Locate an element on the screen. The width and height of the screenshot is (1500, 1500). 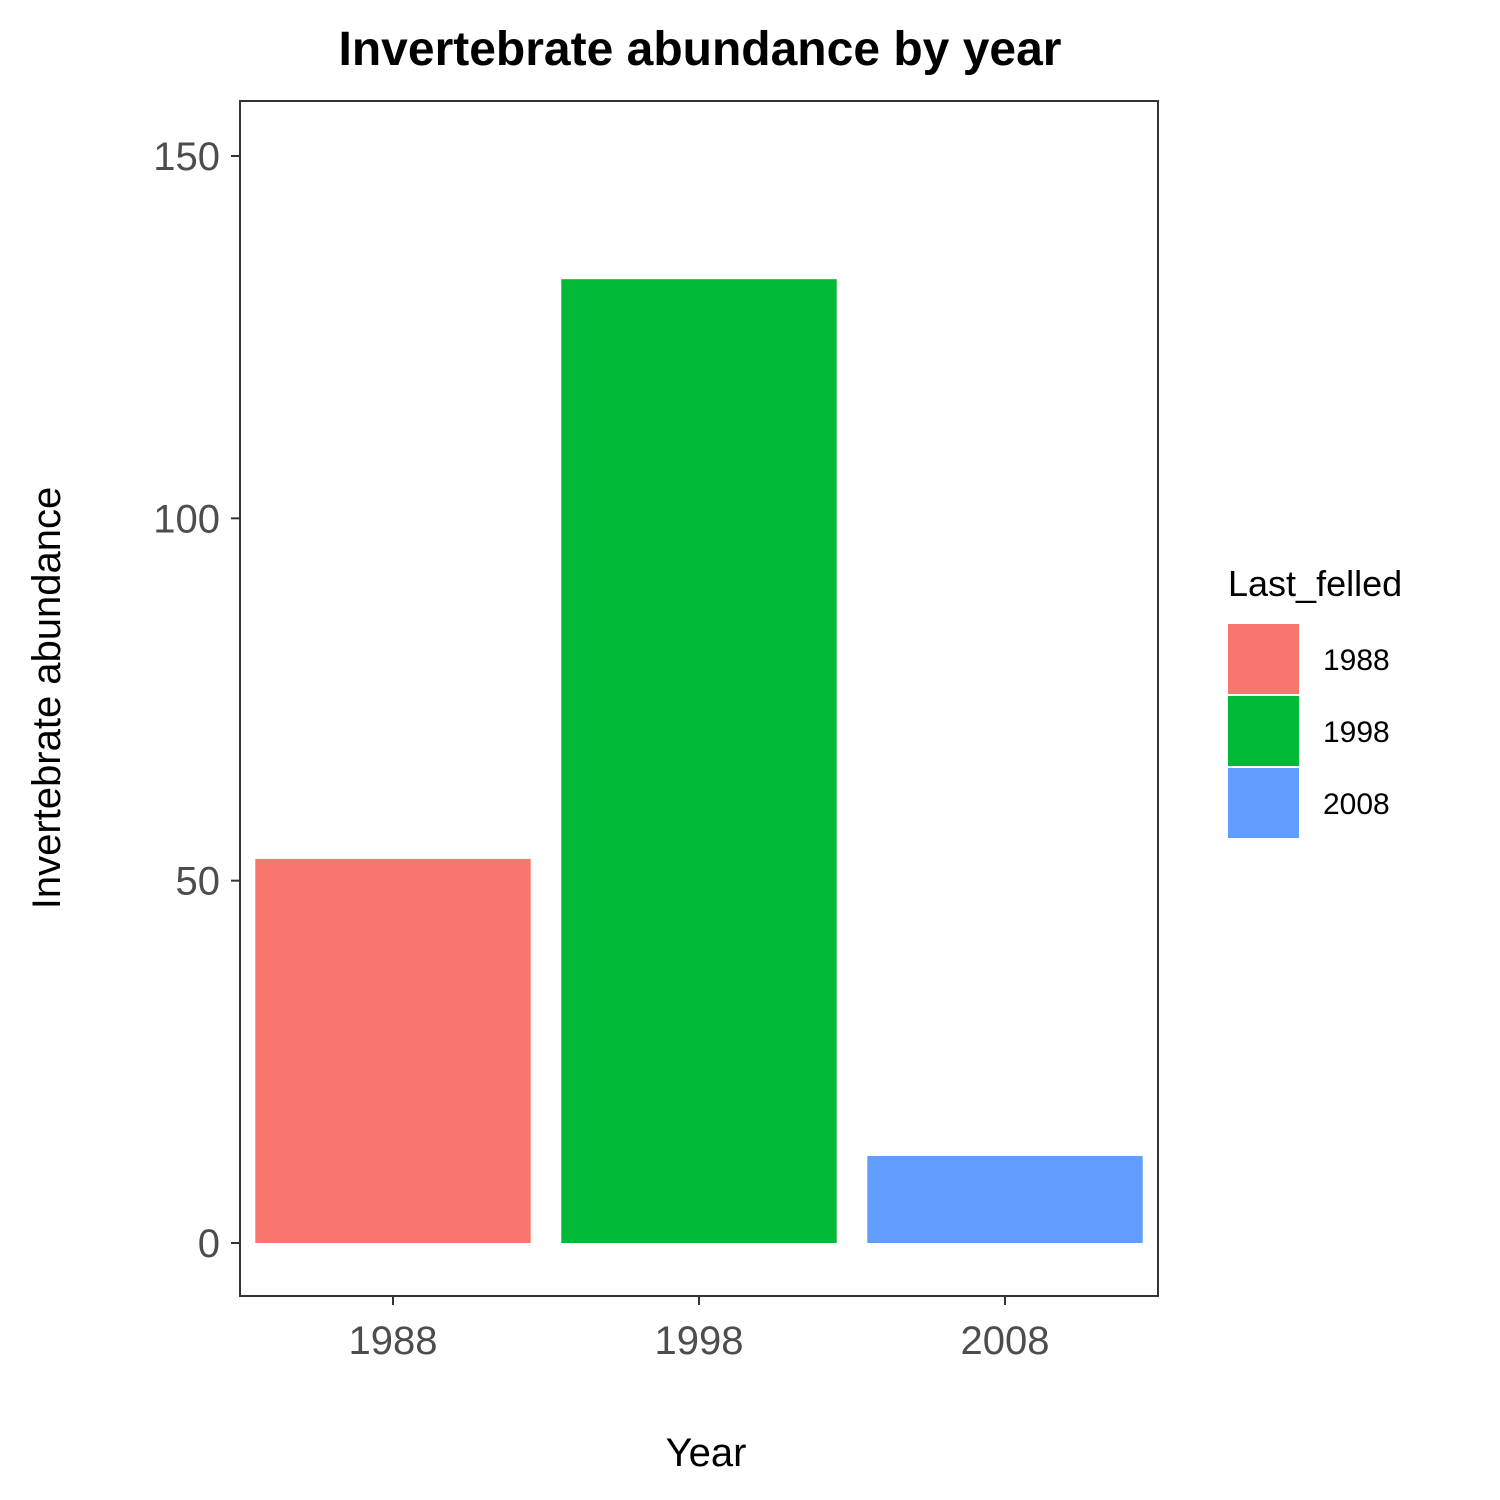
legend: Last_felled 1988 1998 2008 is located at coordinates (1315, 700).